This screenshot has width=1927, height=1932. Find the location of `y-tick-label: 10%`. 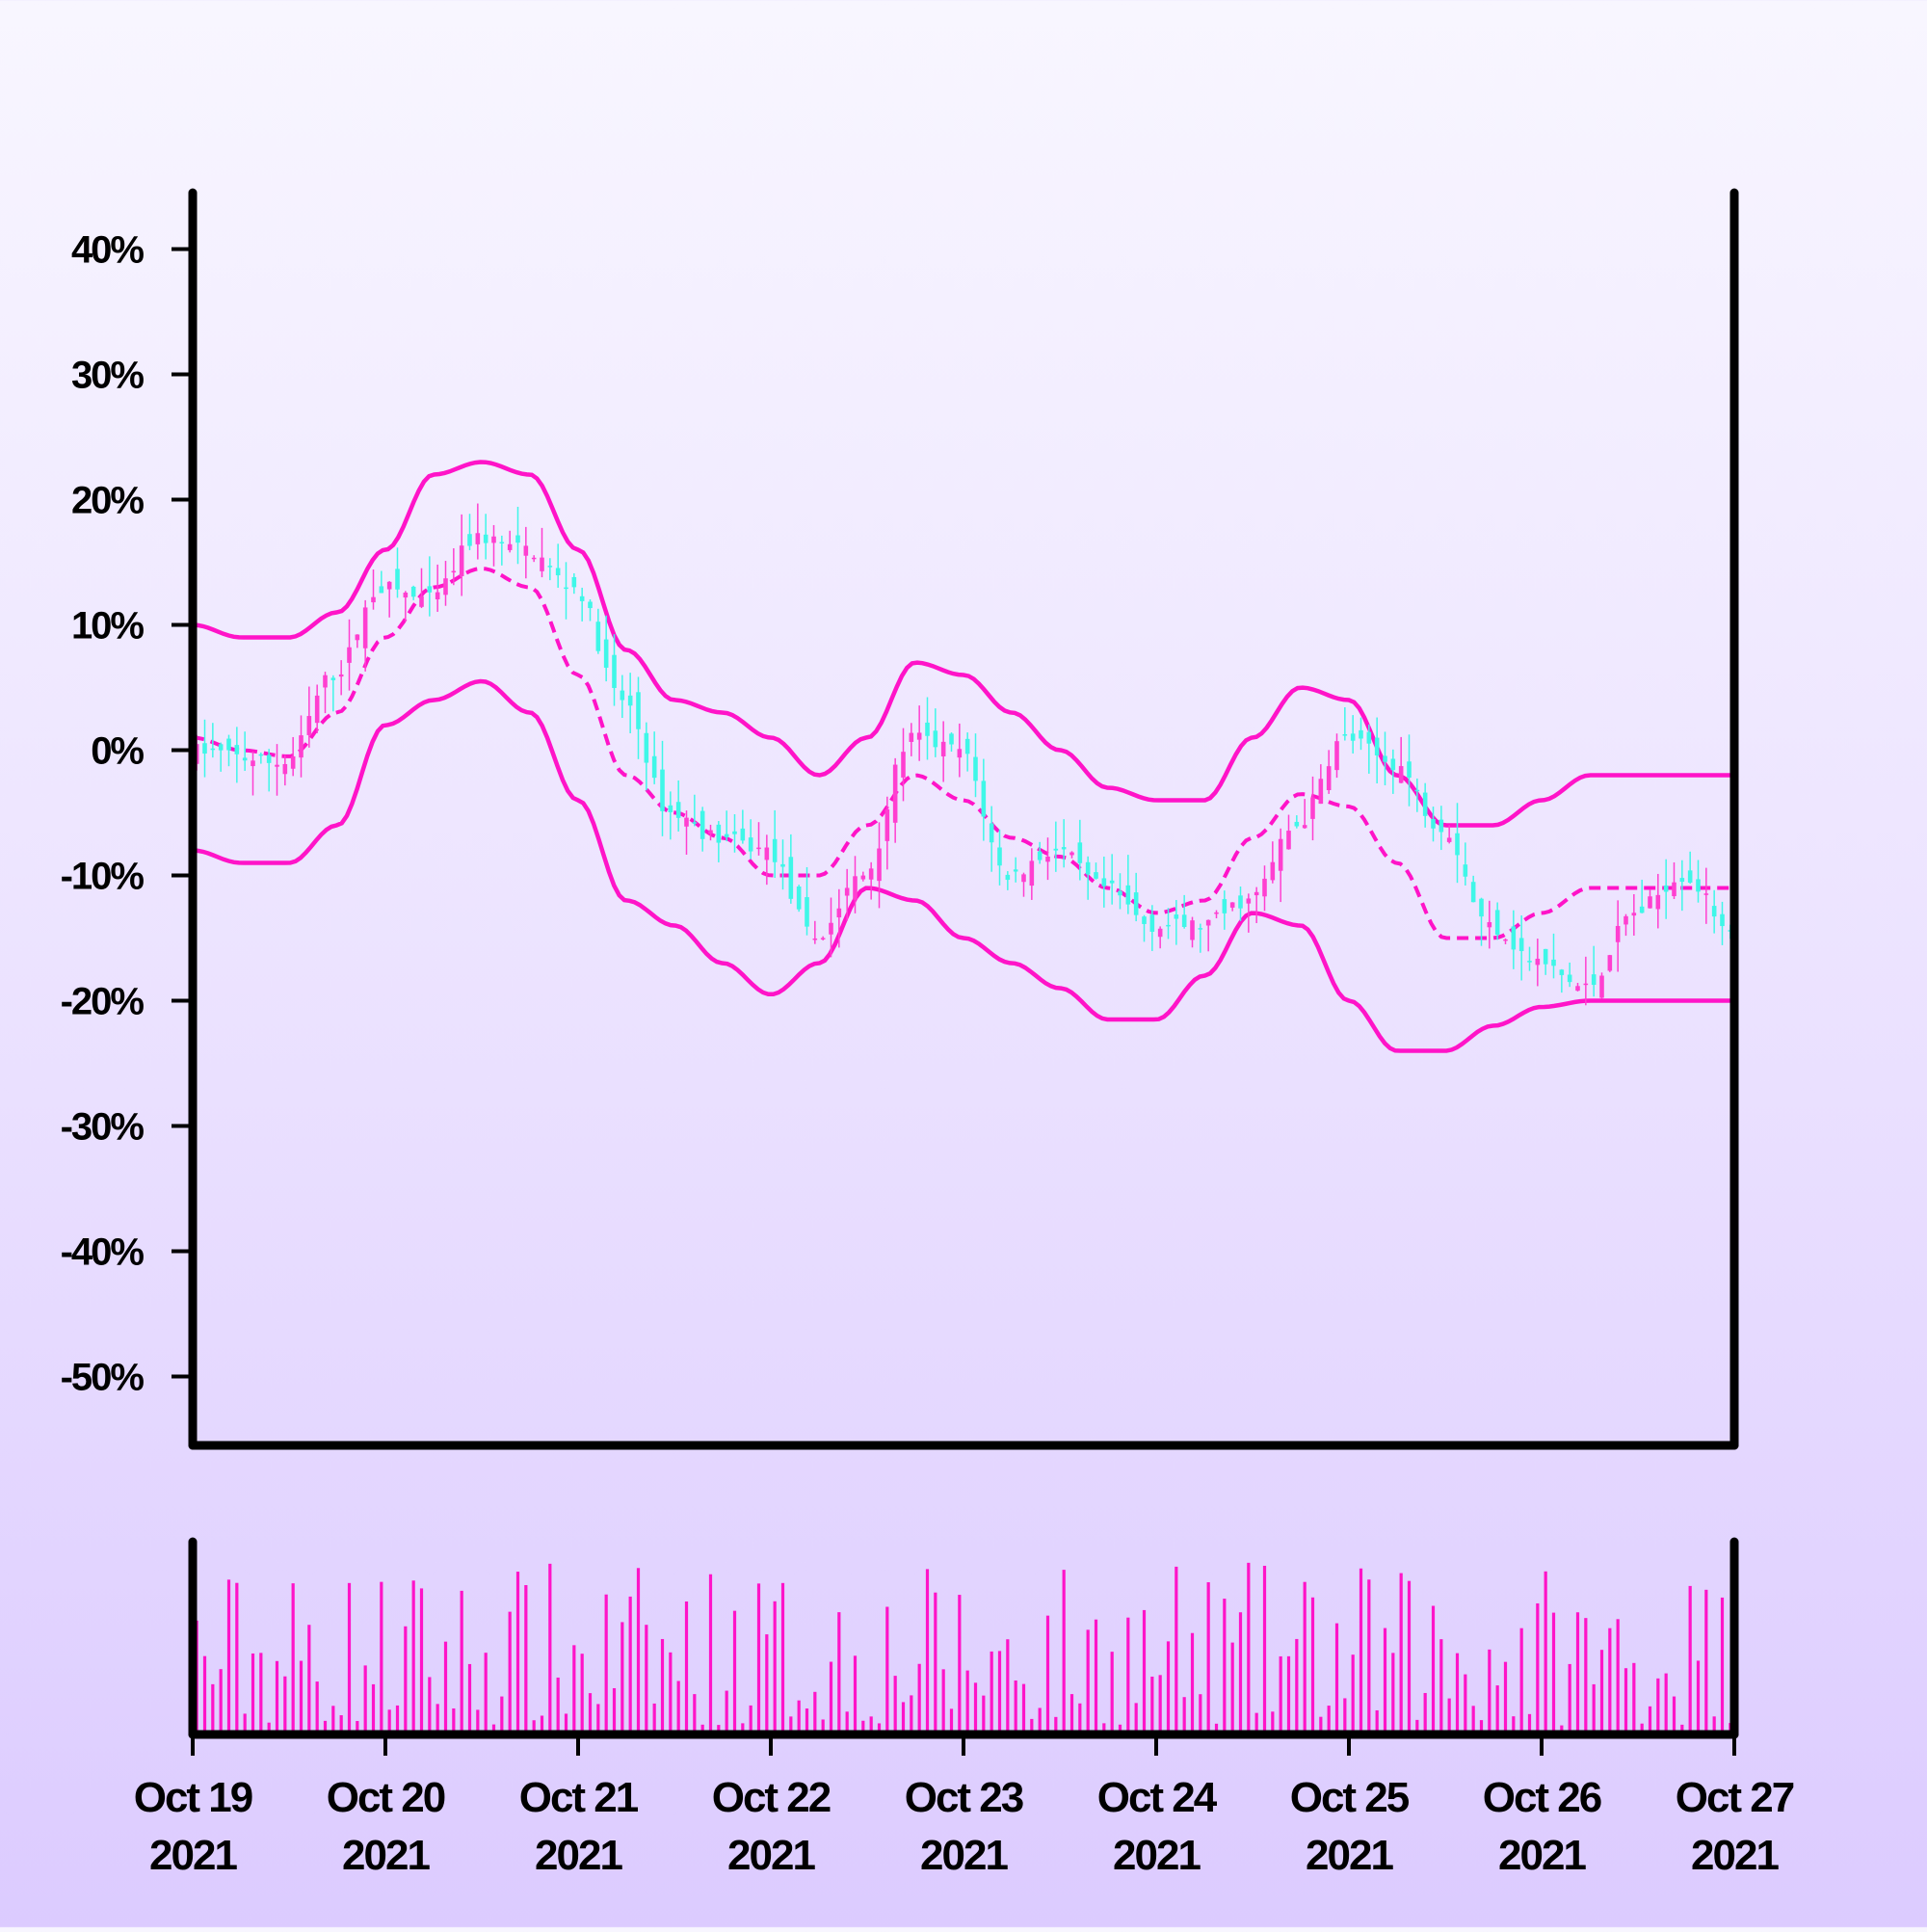

y-tick-label: 10% is located at coordinates (108, 626).